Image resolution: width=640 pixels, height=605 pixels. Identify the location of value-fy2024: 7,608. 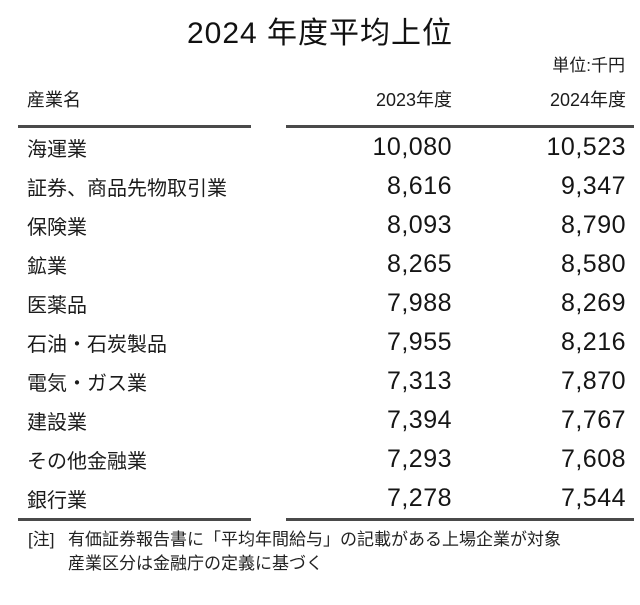
(593, 459).